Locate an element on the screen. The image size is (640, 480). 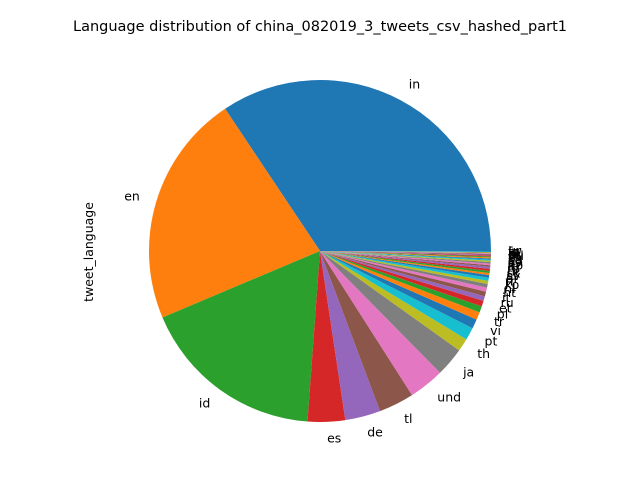
pie-label-en: en is located at coordinates (132, 195).